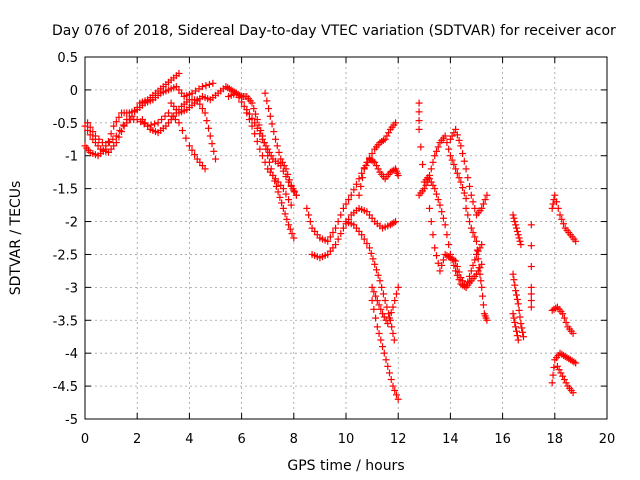 Image resolution: width=640 pixels, height=480 pixels. What do you see at coordinates (607, 439) in the screenshot?
I see `x-tick-label: 20` at bounding box center [607, 439].